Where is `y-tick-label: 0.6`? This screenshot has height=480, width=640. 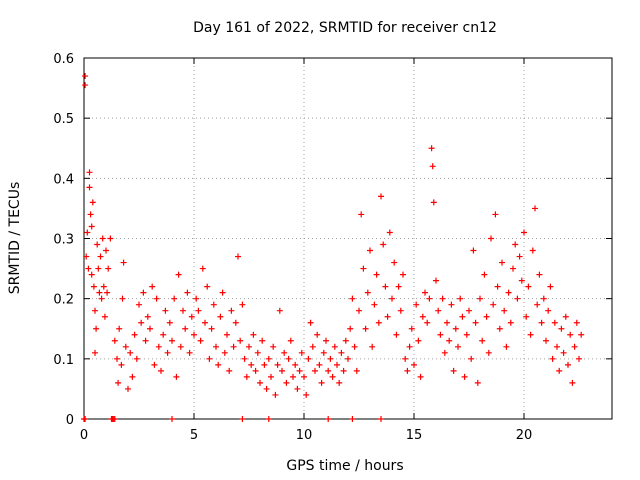
y-tick-label: 0.6 is located at coordinates (63, 59).